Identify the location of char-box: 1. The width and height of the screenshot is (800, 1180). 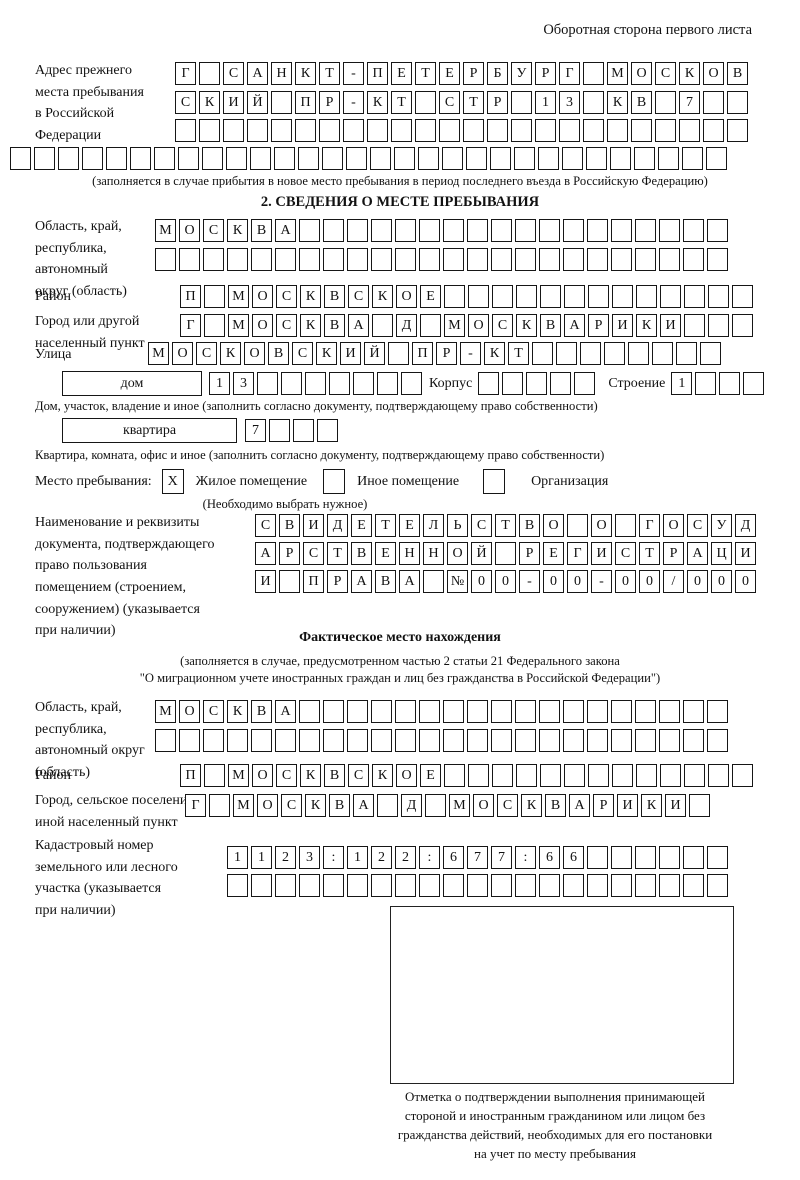
(682, 383).